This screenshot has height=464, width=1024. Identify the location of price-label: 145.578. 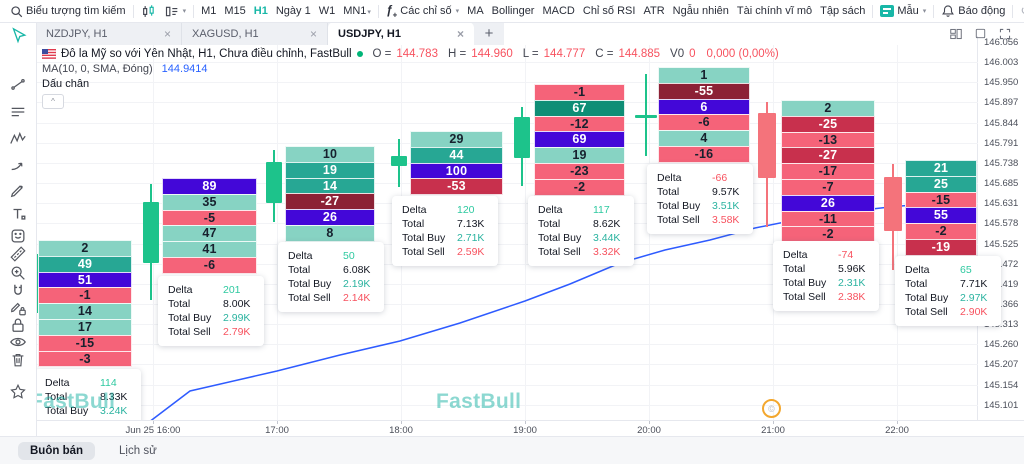
(1001, 224).